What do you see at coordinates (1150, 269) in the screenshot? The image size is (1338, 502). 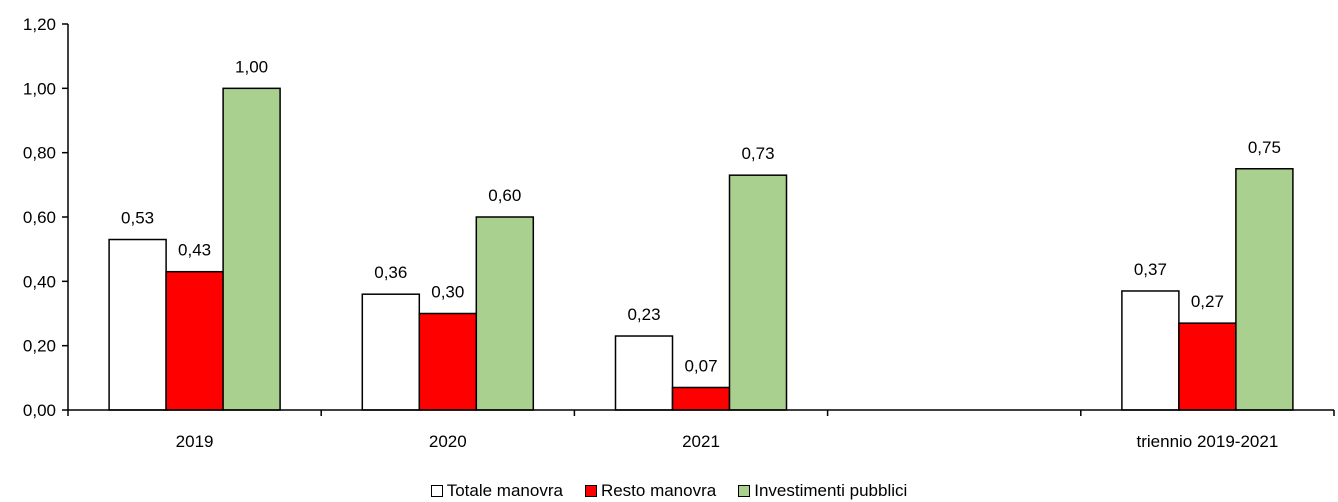 I see `bar-value-label: 0,37` at bounding box center [1150, 269].